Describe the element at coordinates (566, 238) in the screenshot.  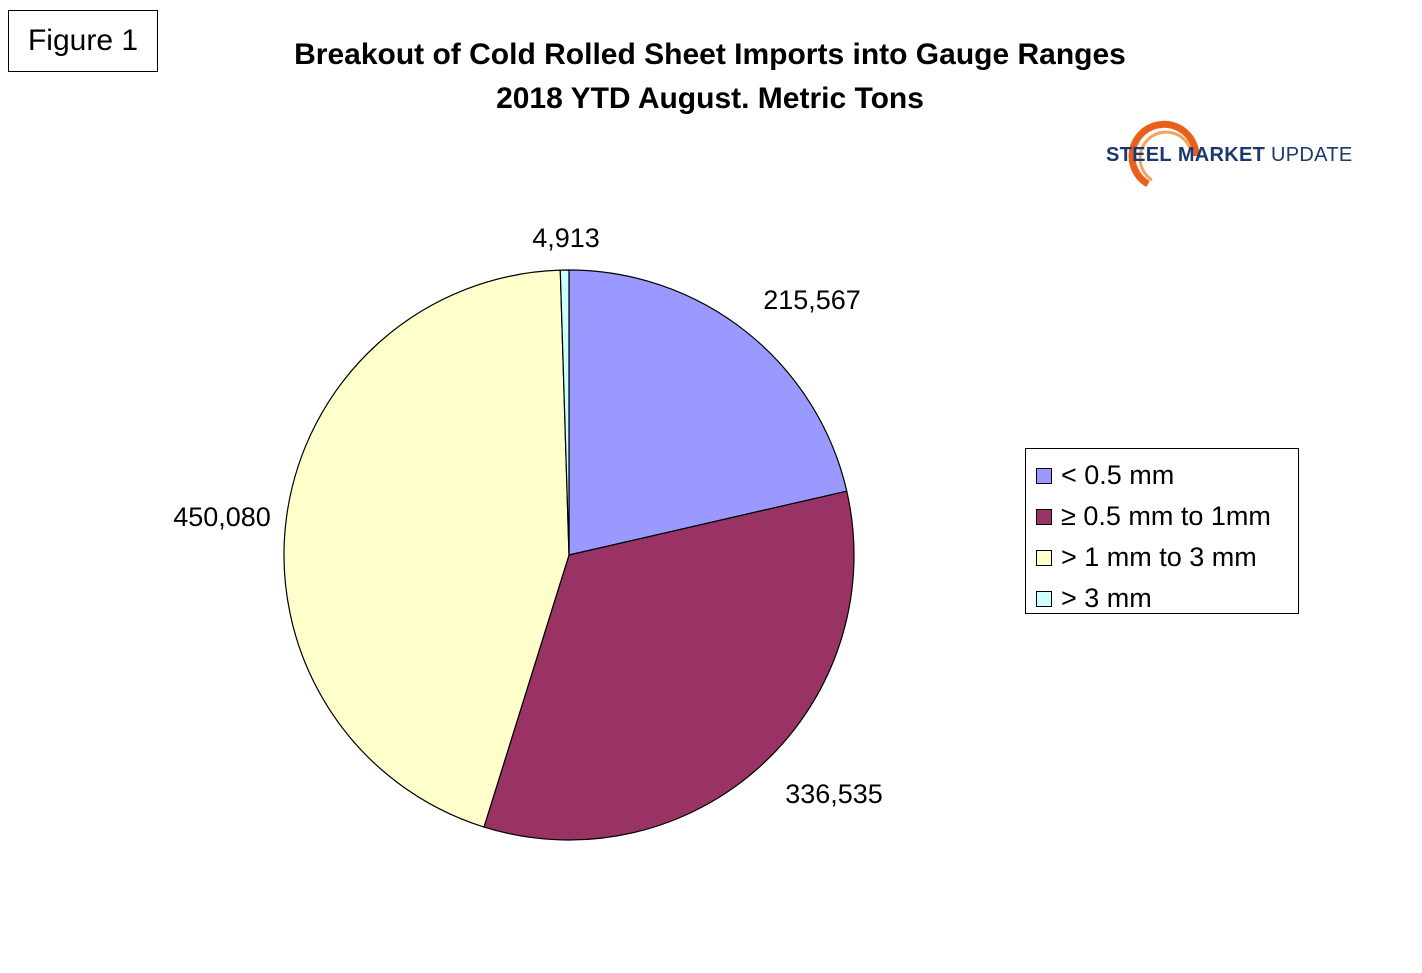
I see `pie-data-label: 4,913` at that location.